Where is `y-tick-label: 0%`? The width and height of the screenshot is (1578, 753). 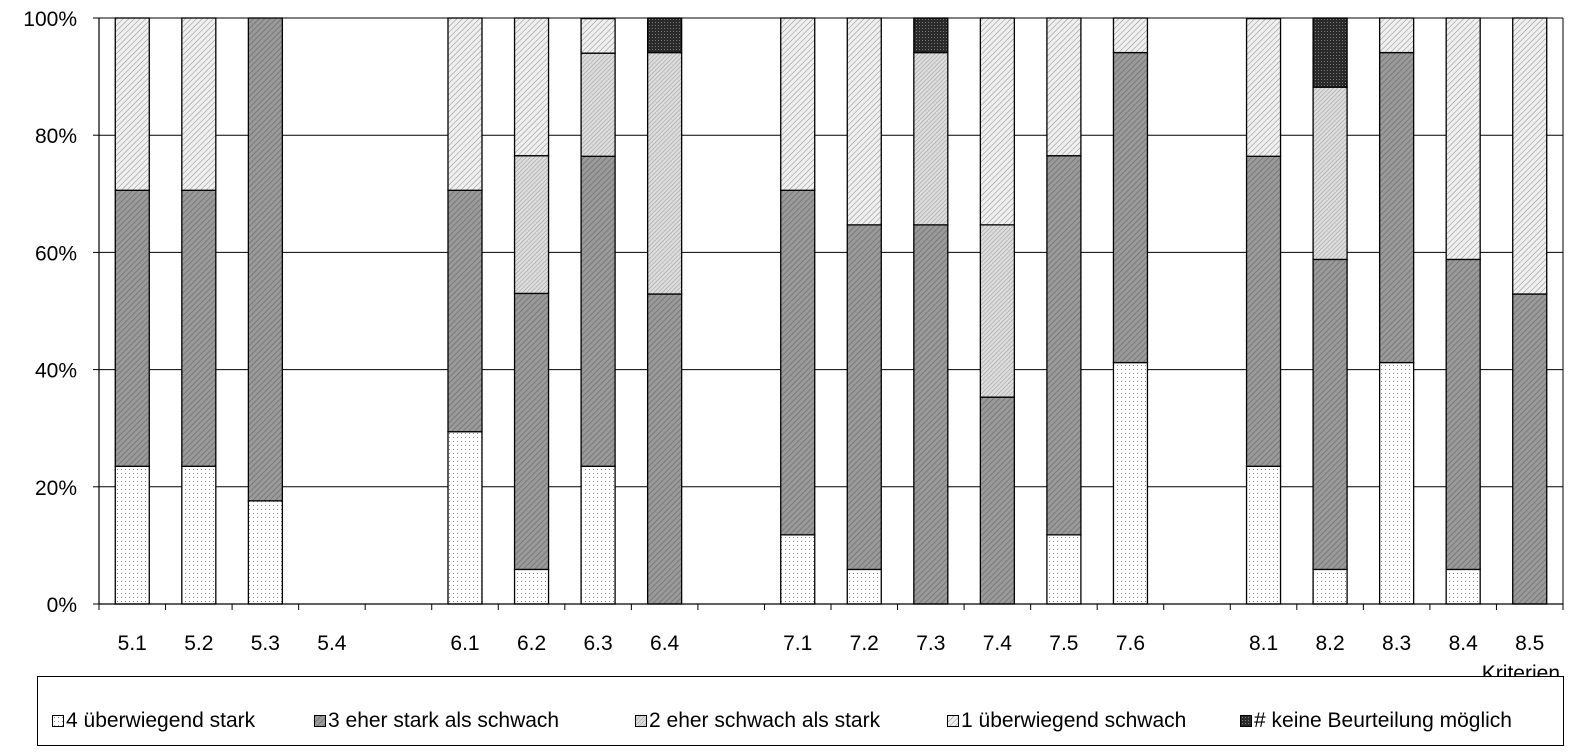
y-tick-label: 0% is located at coordinates (62, 605).